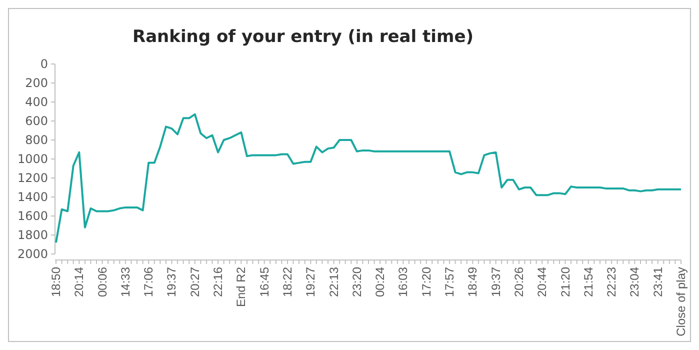  Describe the element at coordinates (380, 282) in the screenshot. I see `x-tick-label: 00:24` at that location.